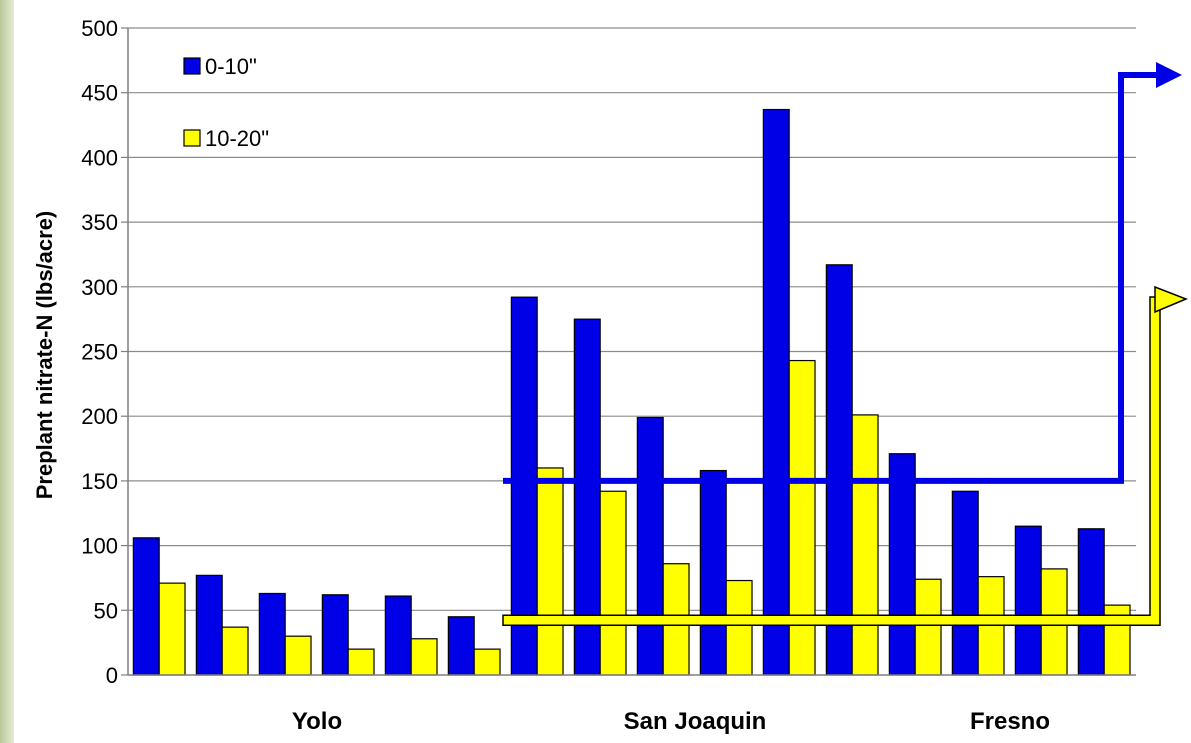 This screenshot has height=743, width=1191. Describe the element at coordinates (487, 662) in the screenshot. I see `bar-series1-site6` at that location.